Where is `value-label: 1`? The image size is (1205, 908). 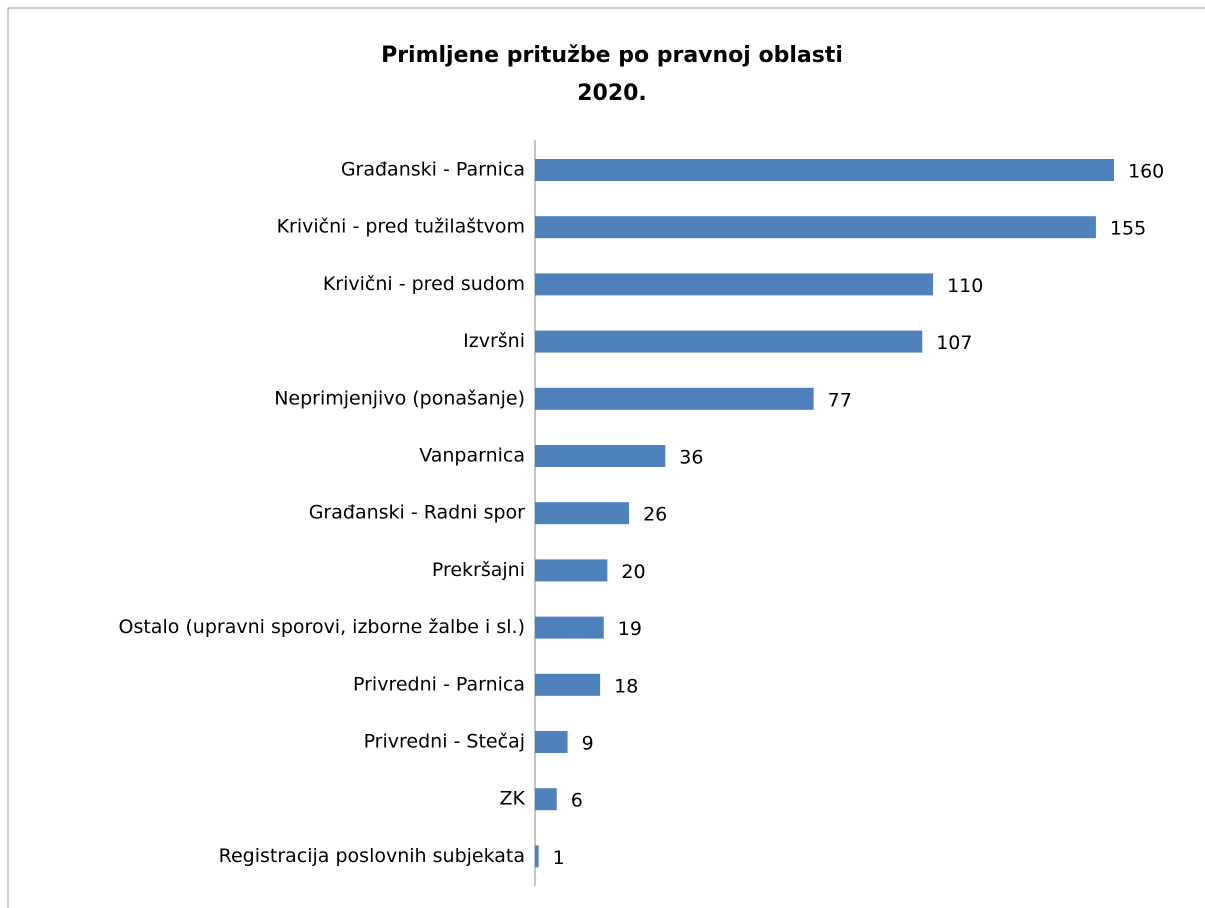
value-label: 1 is located at coordinates (559, 858).